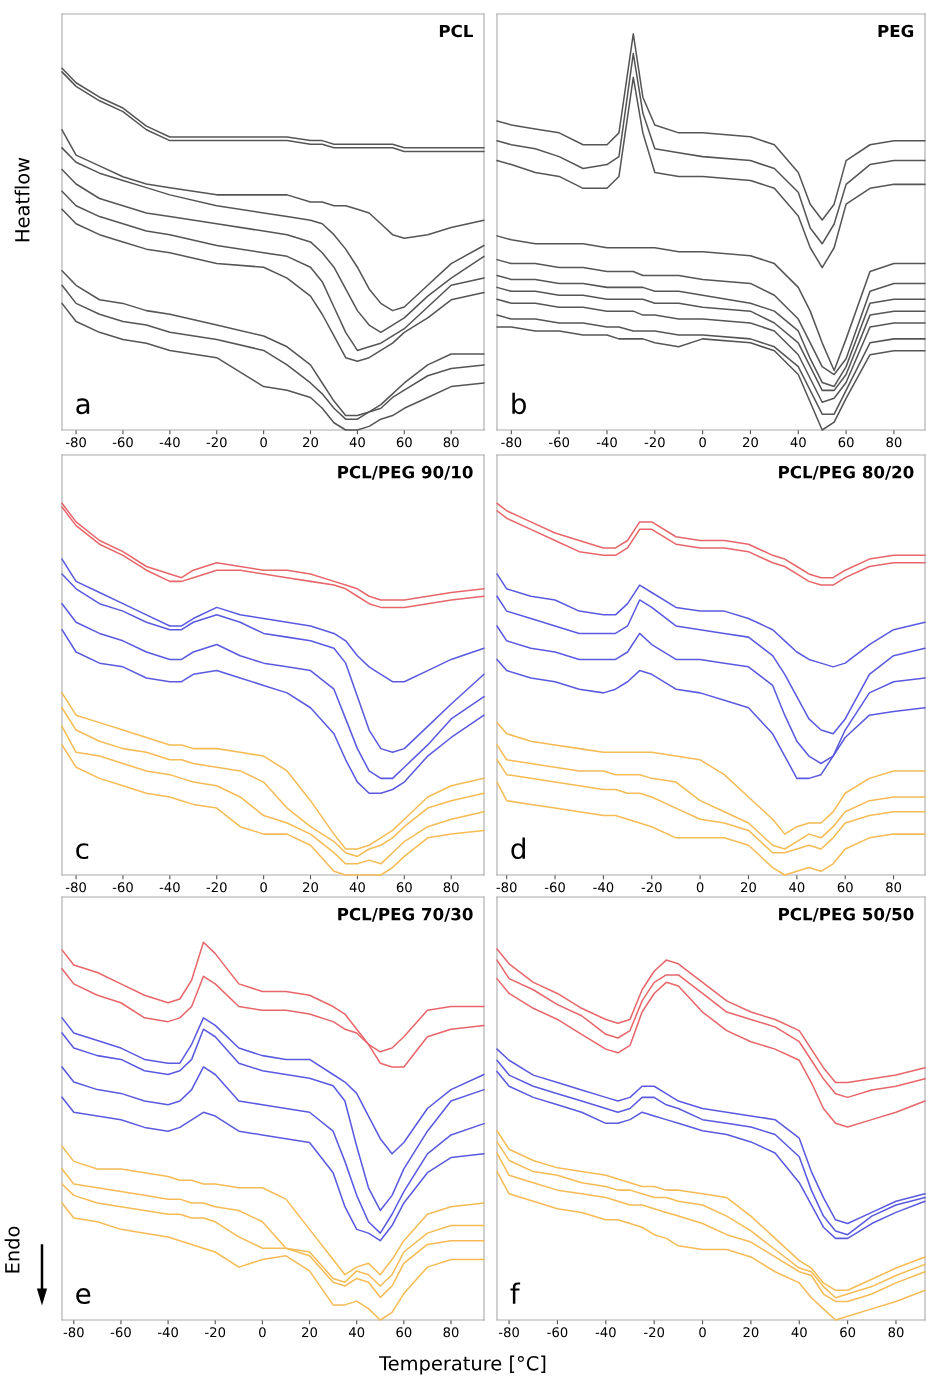 This screenshot has height=1379, width=926. What do you see at coordinates (12, 1249) in the screenshot?
I see `text: Endo` at bounding box center [12, 1249].